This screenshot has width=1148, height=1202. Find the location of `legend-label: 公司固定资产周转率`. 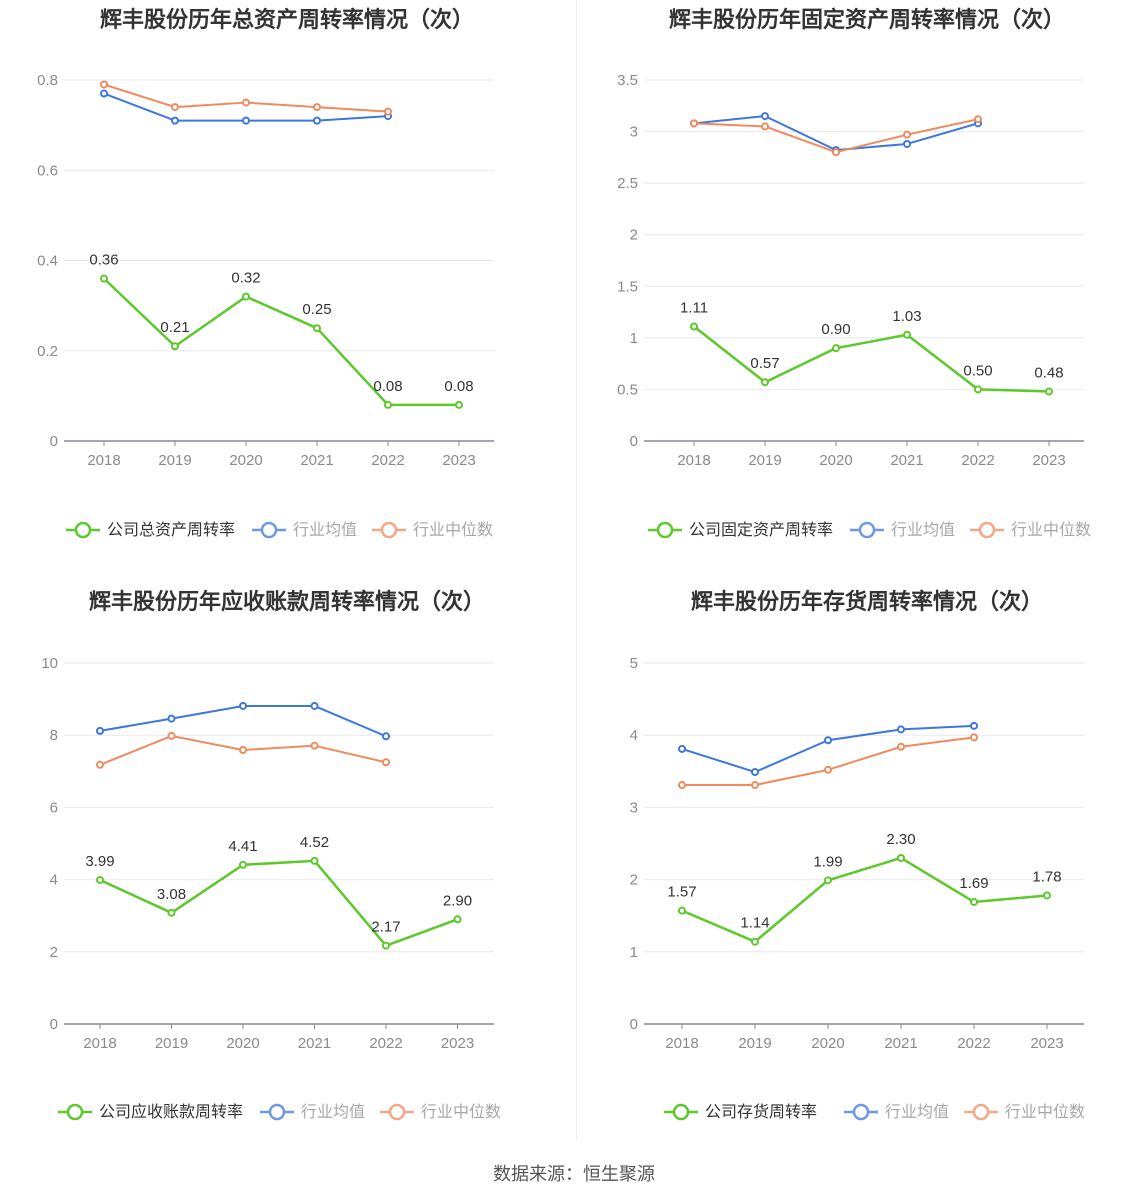

legend-label: 公司固定资产周转率 is located at coordinates (761, 530).